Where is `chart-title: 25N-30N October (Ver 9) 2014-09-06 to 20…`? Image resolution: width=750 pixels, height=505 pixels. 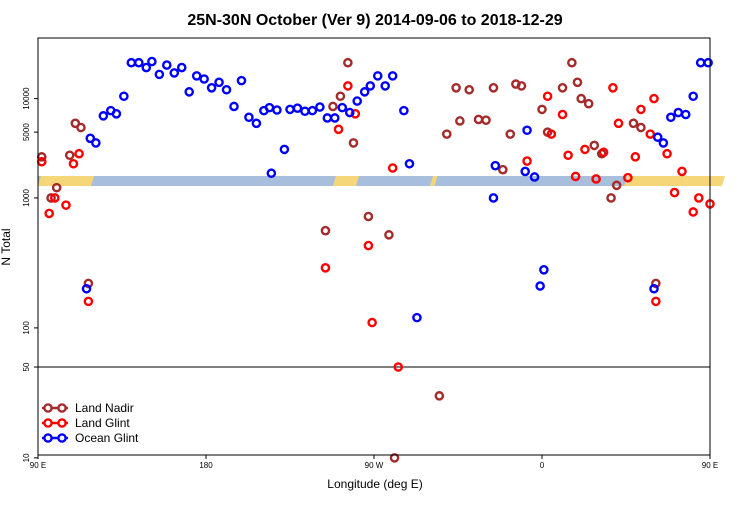
chart-title: 25N-30N October (Ver 9) 2014-09-06 to 20… is located at coordinates (374, 20).